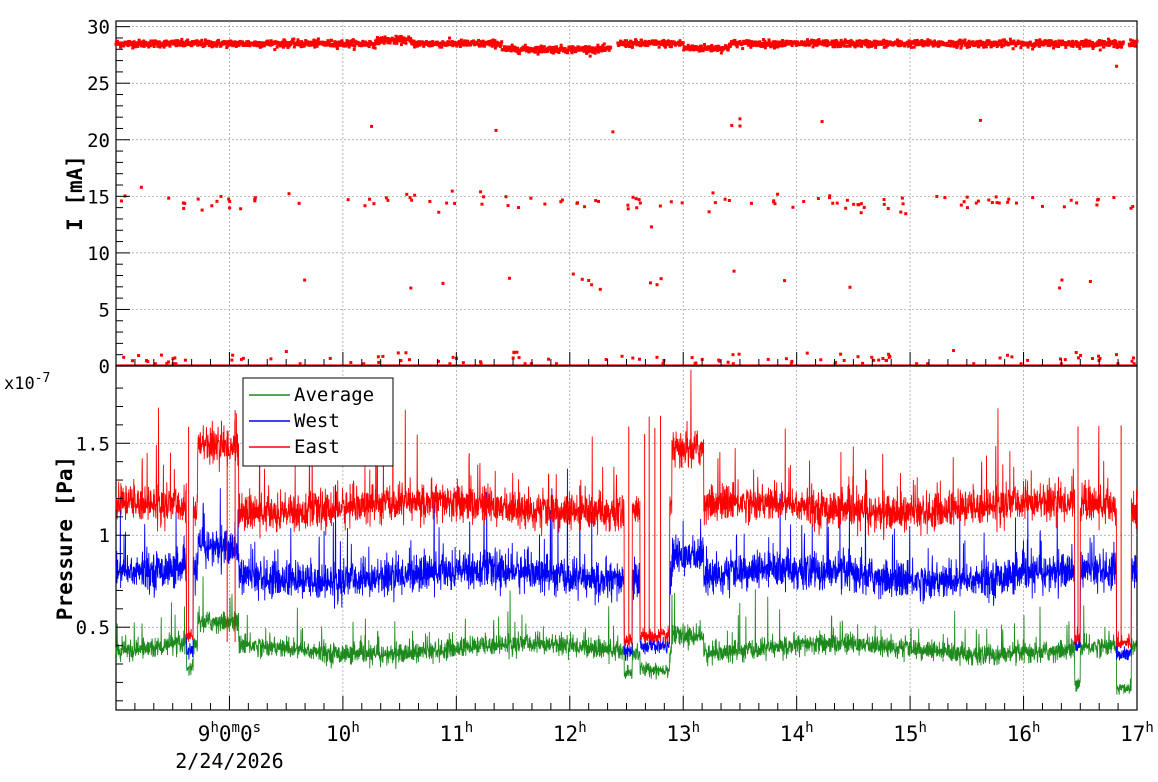  I want to click on x-date-label: 2/24/2026, so click(229, 761).